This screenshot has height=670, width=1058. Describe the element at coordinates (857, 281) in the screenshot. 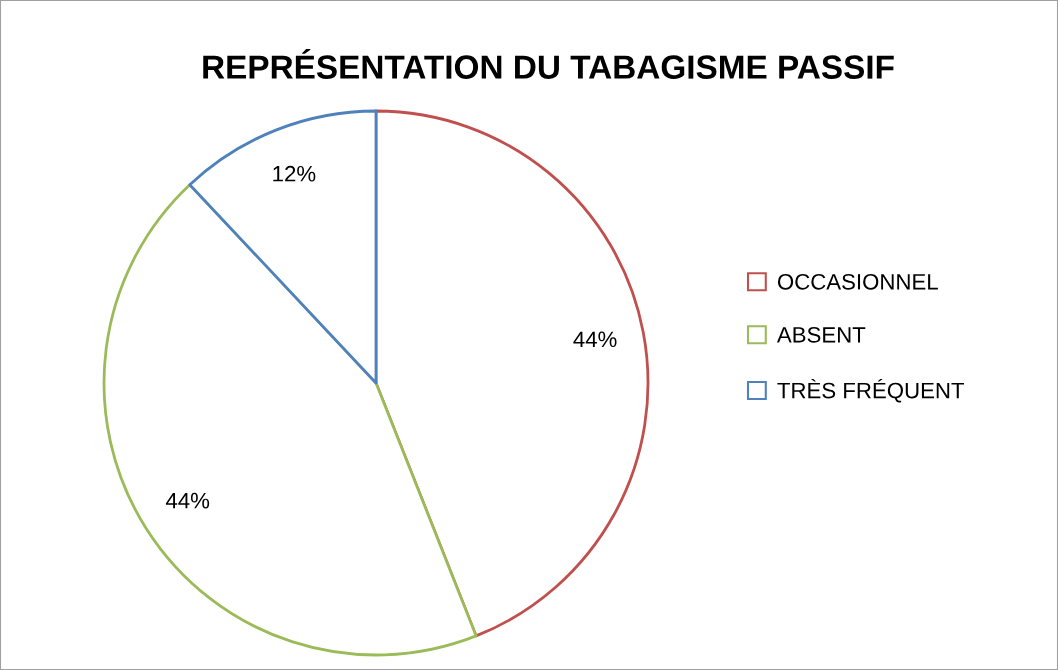

I see `legend-label: OCCASIONNEL` at that location.